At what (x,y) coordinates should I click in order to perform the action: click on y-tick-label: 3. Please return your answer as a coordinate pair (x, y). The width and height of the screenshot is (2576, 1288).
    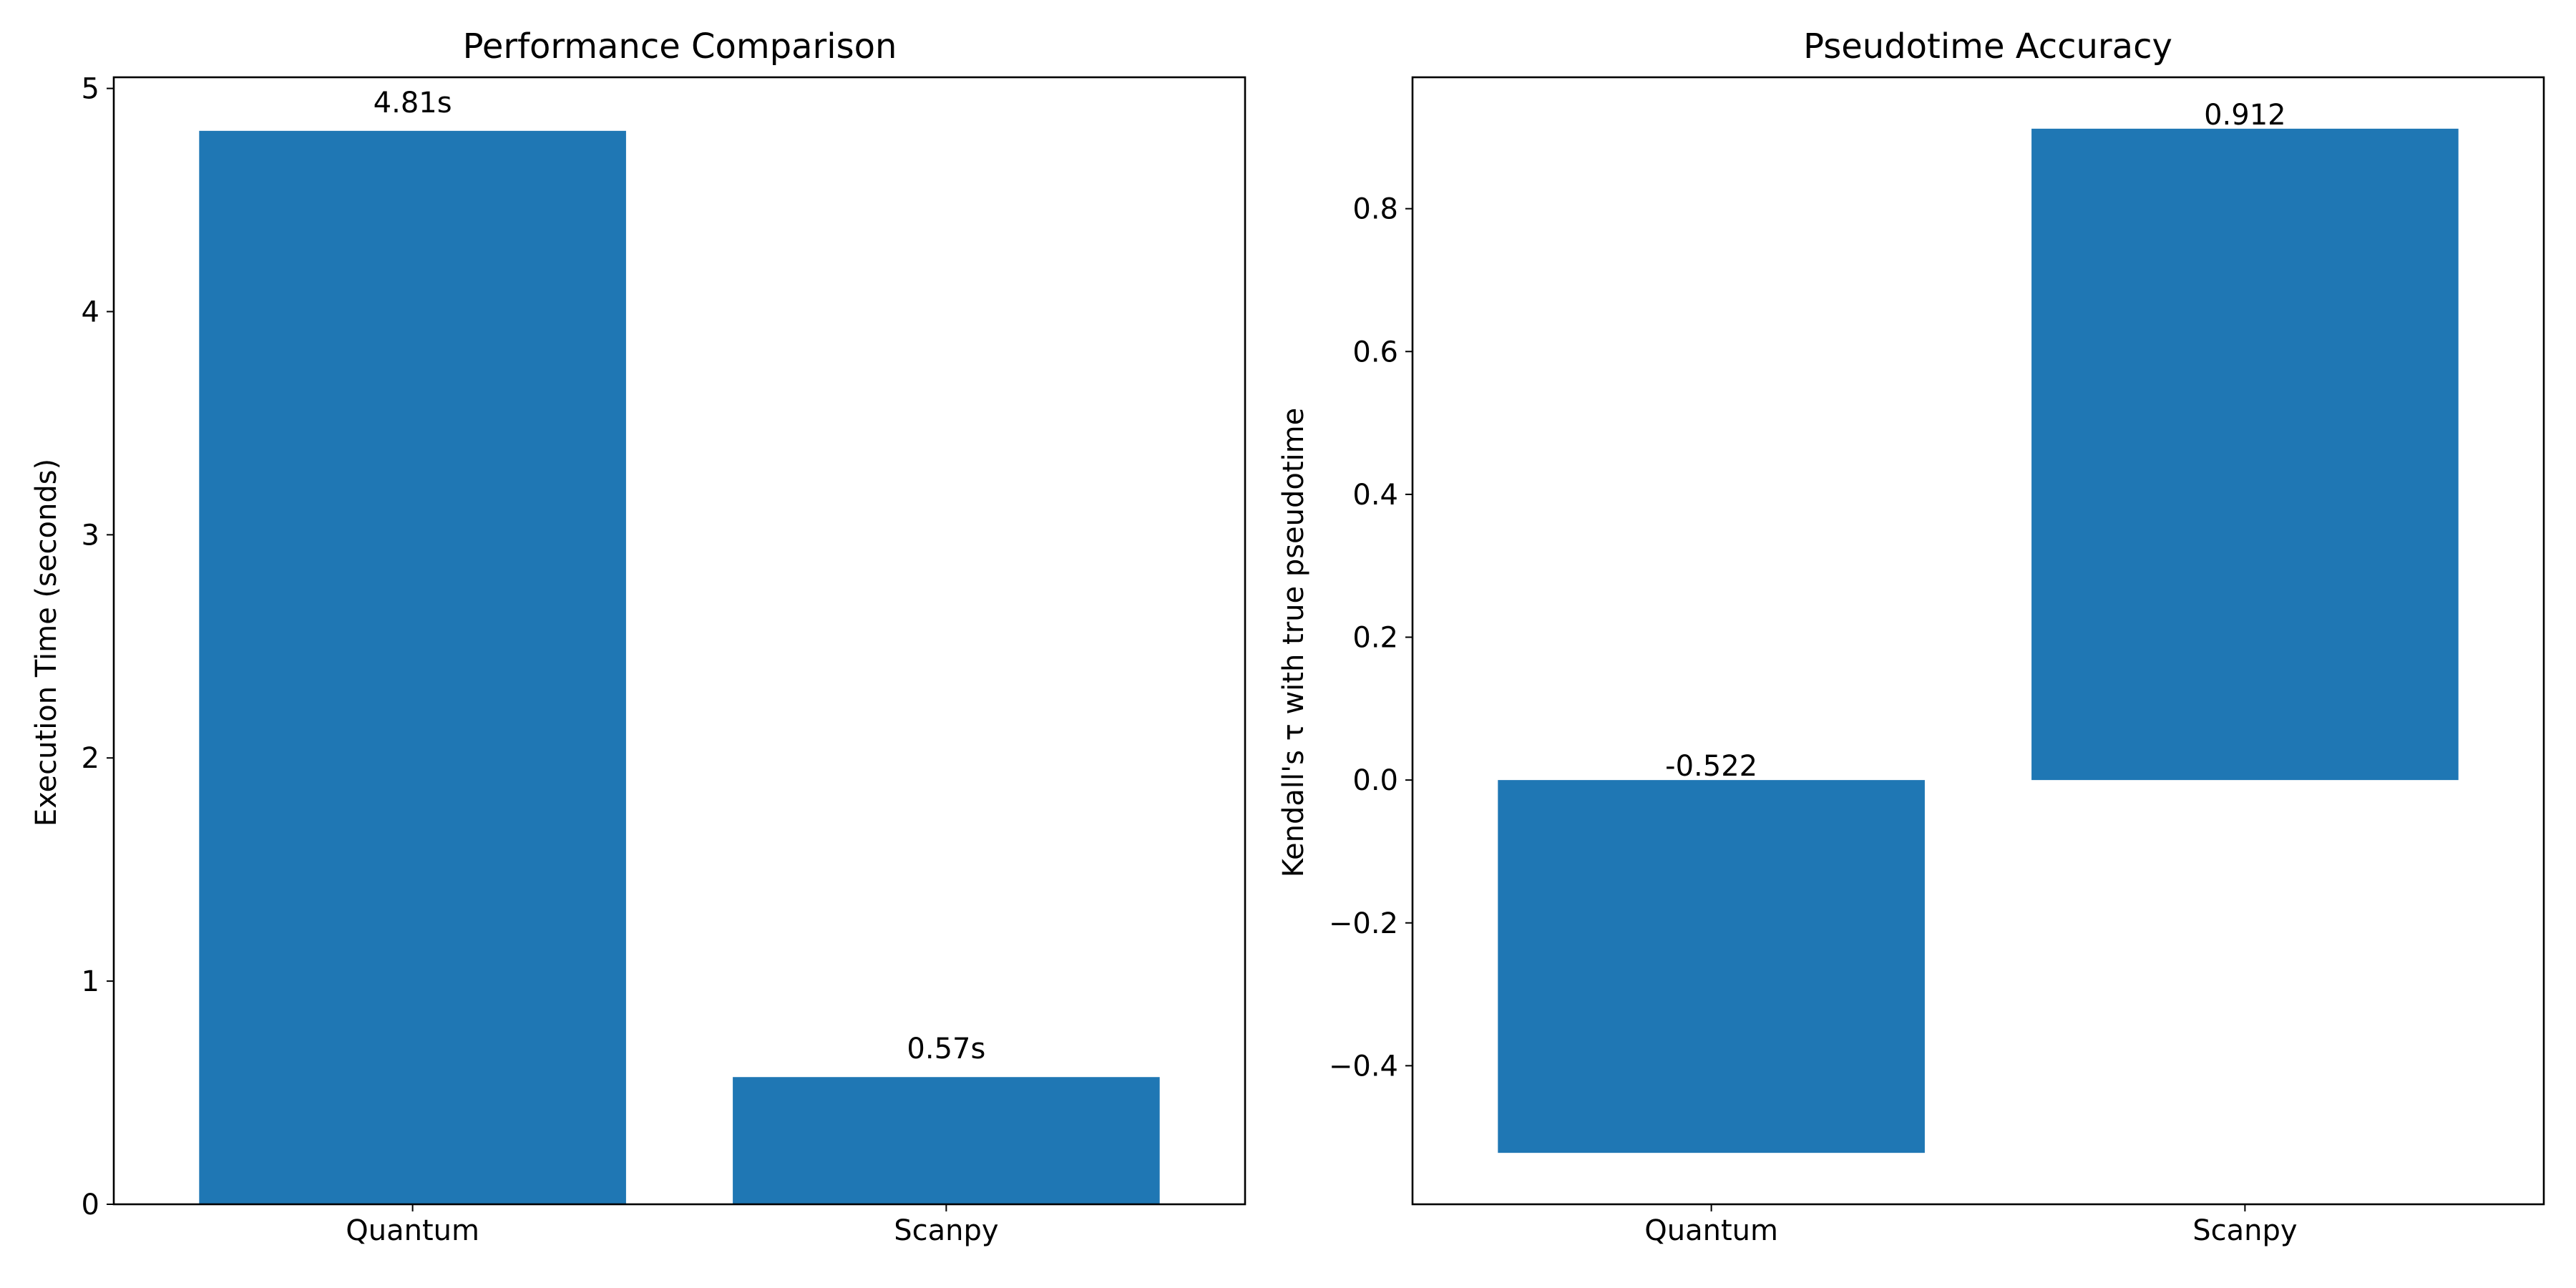
    Looking at the image, I should click on (90, 535).